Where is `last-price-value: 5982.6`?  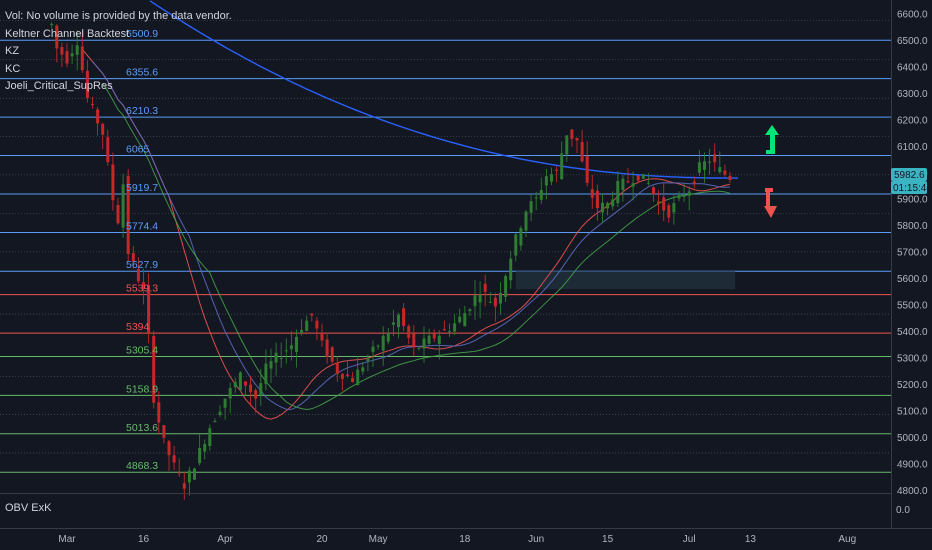 last-price-value: 5982.6 is located at coordinates (909, 175).